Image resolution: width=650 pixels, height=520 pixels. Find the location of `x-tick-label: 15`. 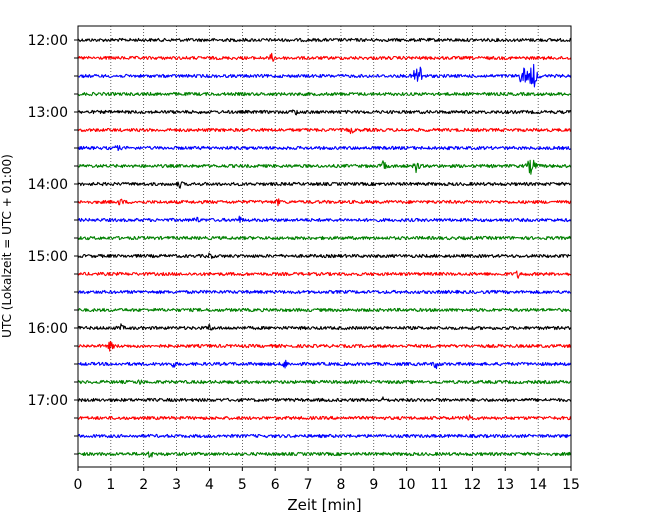

x-tick-label: 15 is located at coordinates (571, 485).